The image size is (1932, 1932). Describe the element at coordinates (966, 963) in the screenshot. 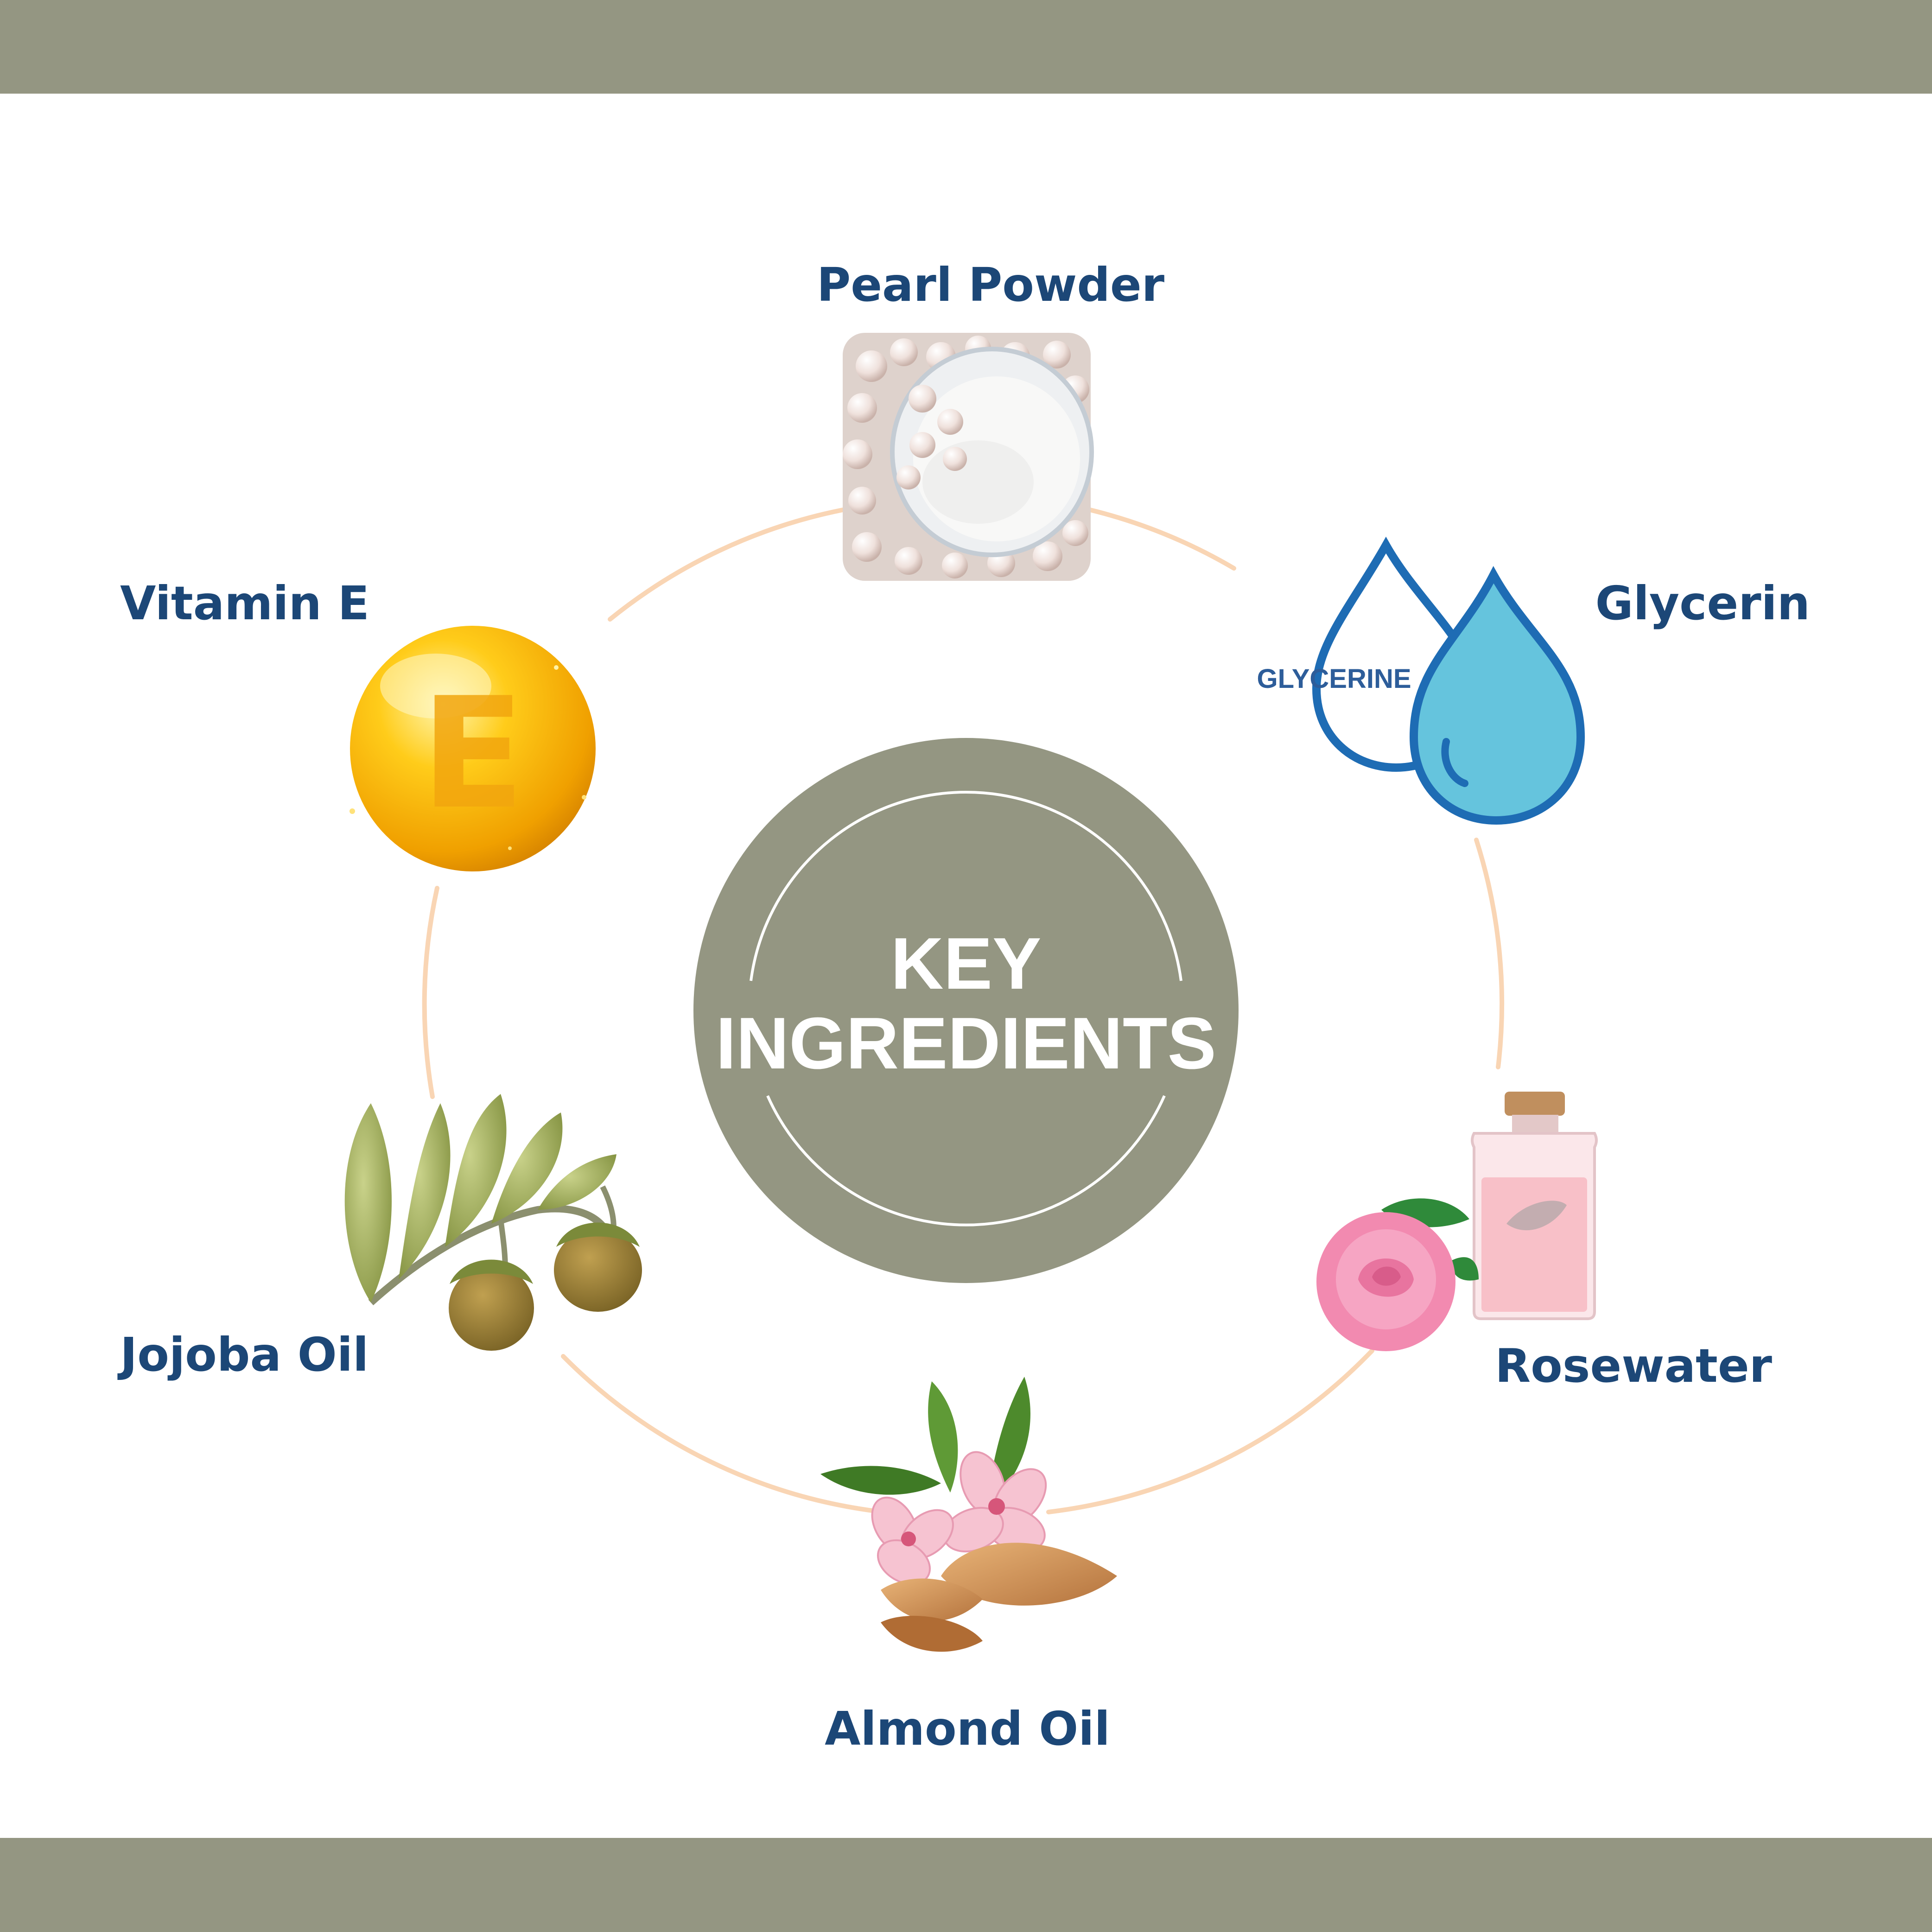

I see `hub-title-line1: KEY` at that location.